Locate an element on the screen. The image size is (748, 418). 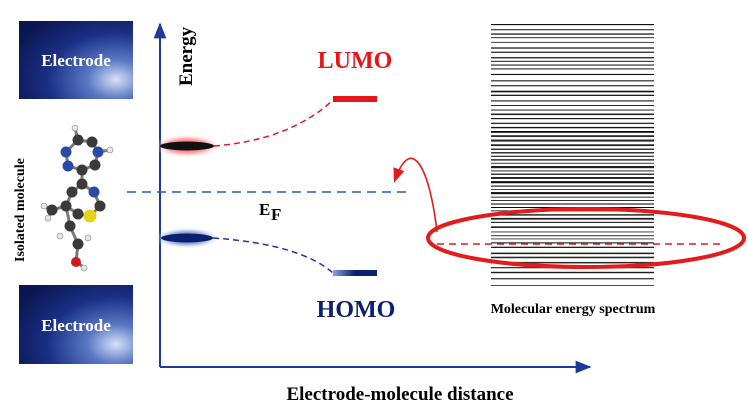
electrode-top-label: Electrode is located at coordinates (76, 60).